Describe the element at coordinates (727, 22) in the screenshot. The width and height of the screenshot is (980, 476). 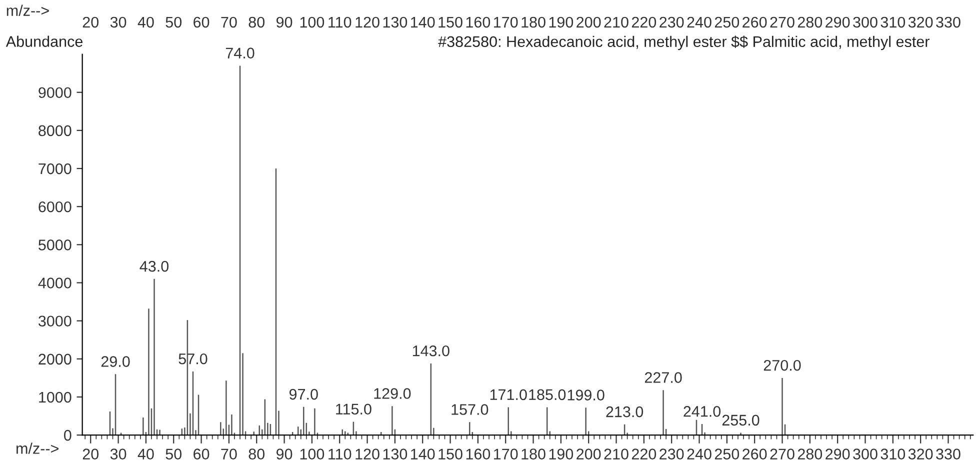
I see `x-tick-label: 250` at that location.